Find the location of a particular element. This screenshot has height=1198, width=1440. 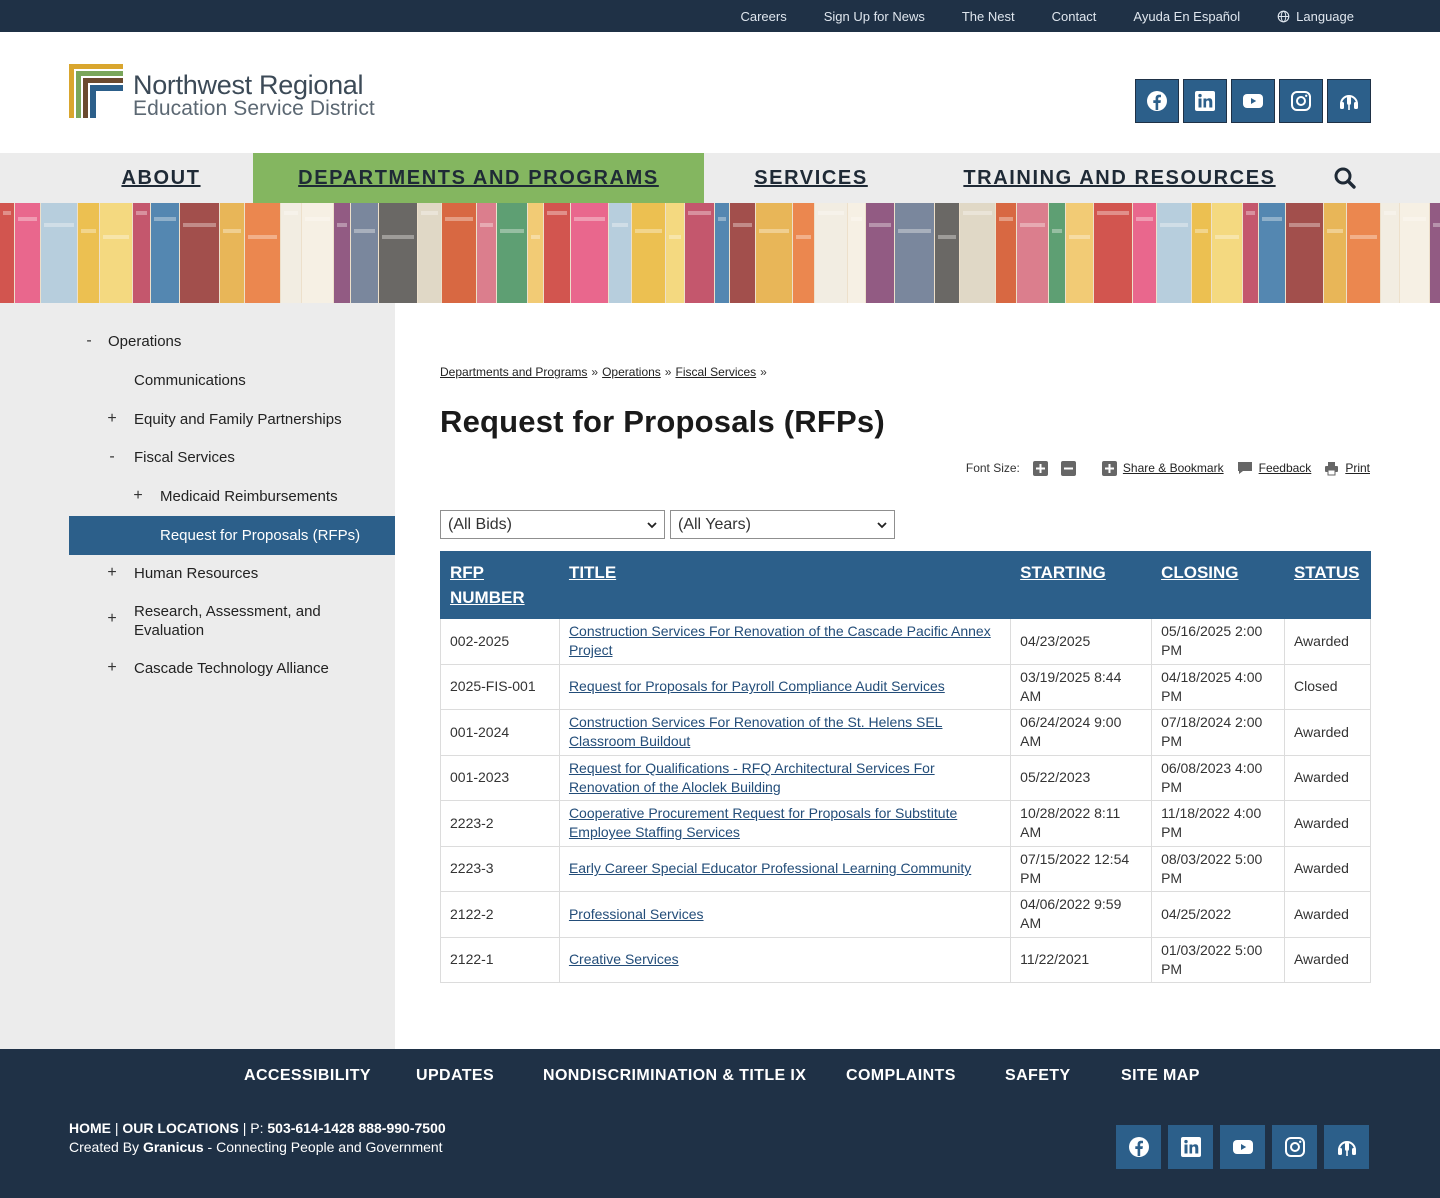

facebook-icon is located at coordinates (1157, 101).